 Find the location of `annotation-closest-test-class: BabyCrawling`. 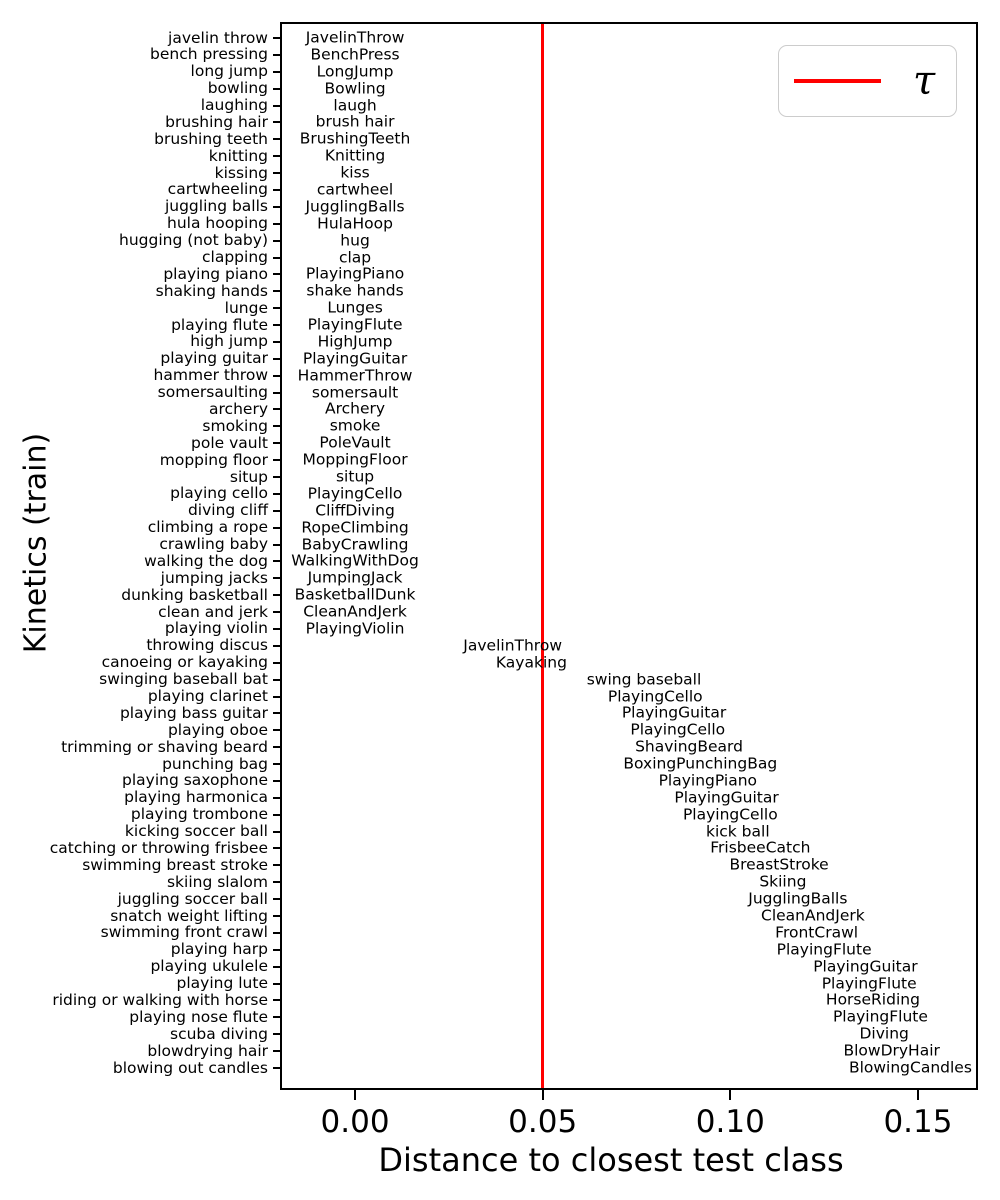

annotation-closest-test-class: BabyCrawling is located at coordinates (355, 544).